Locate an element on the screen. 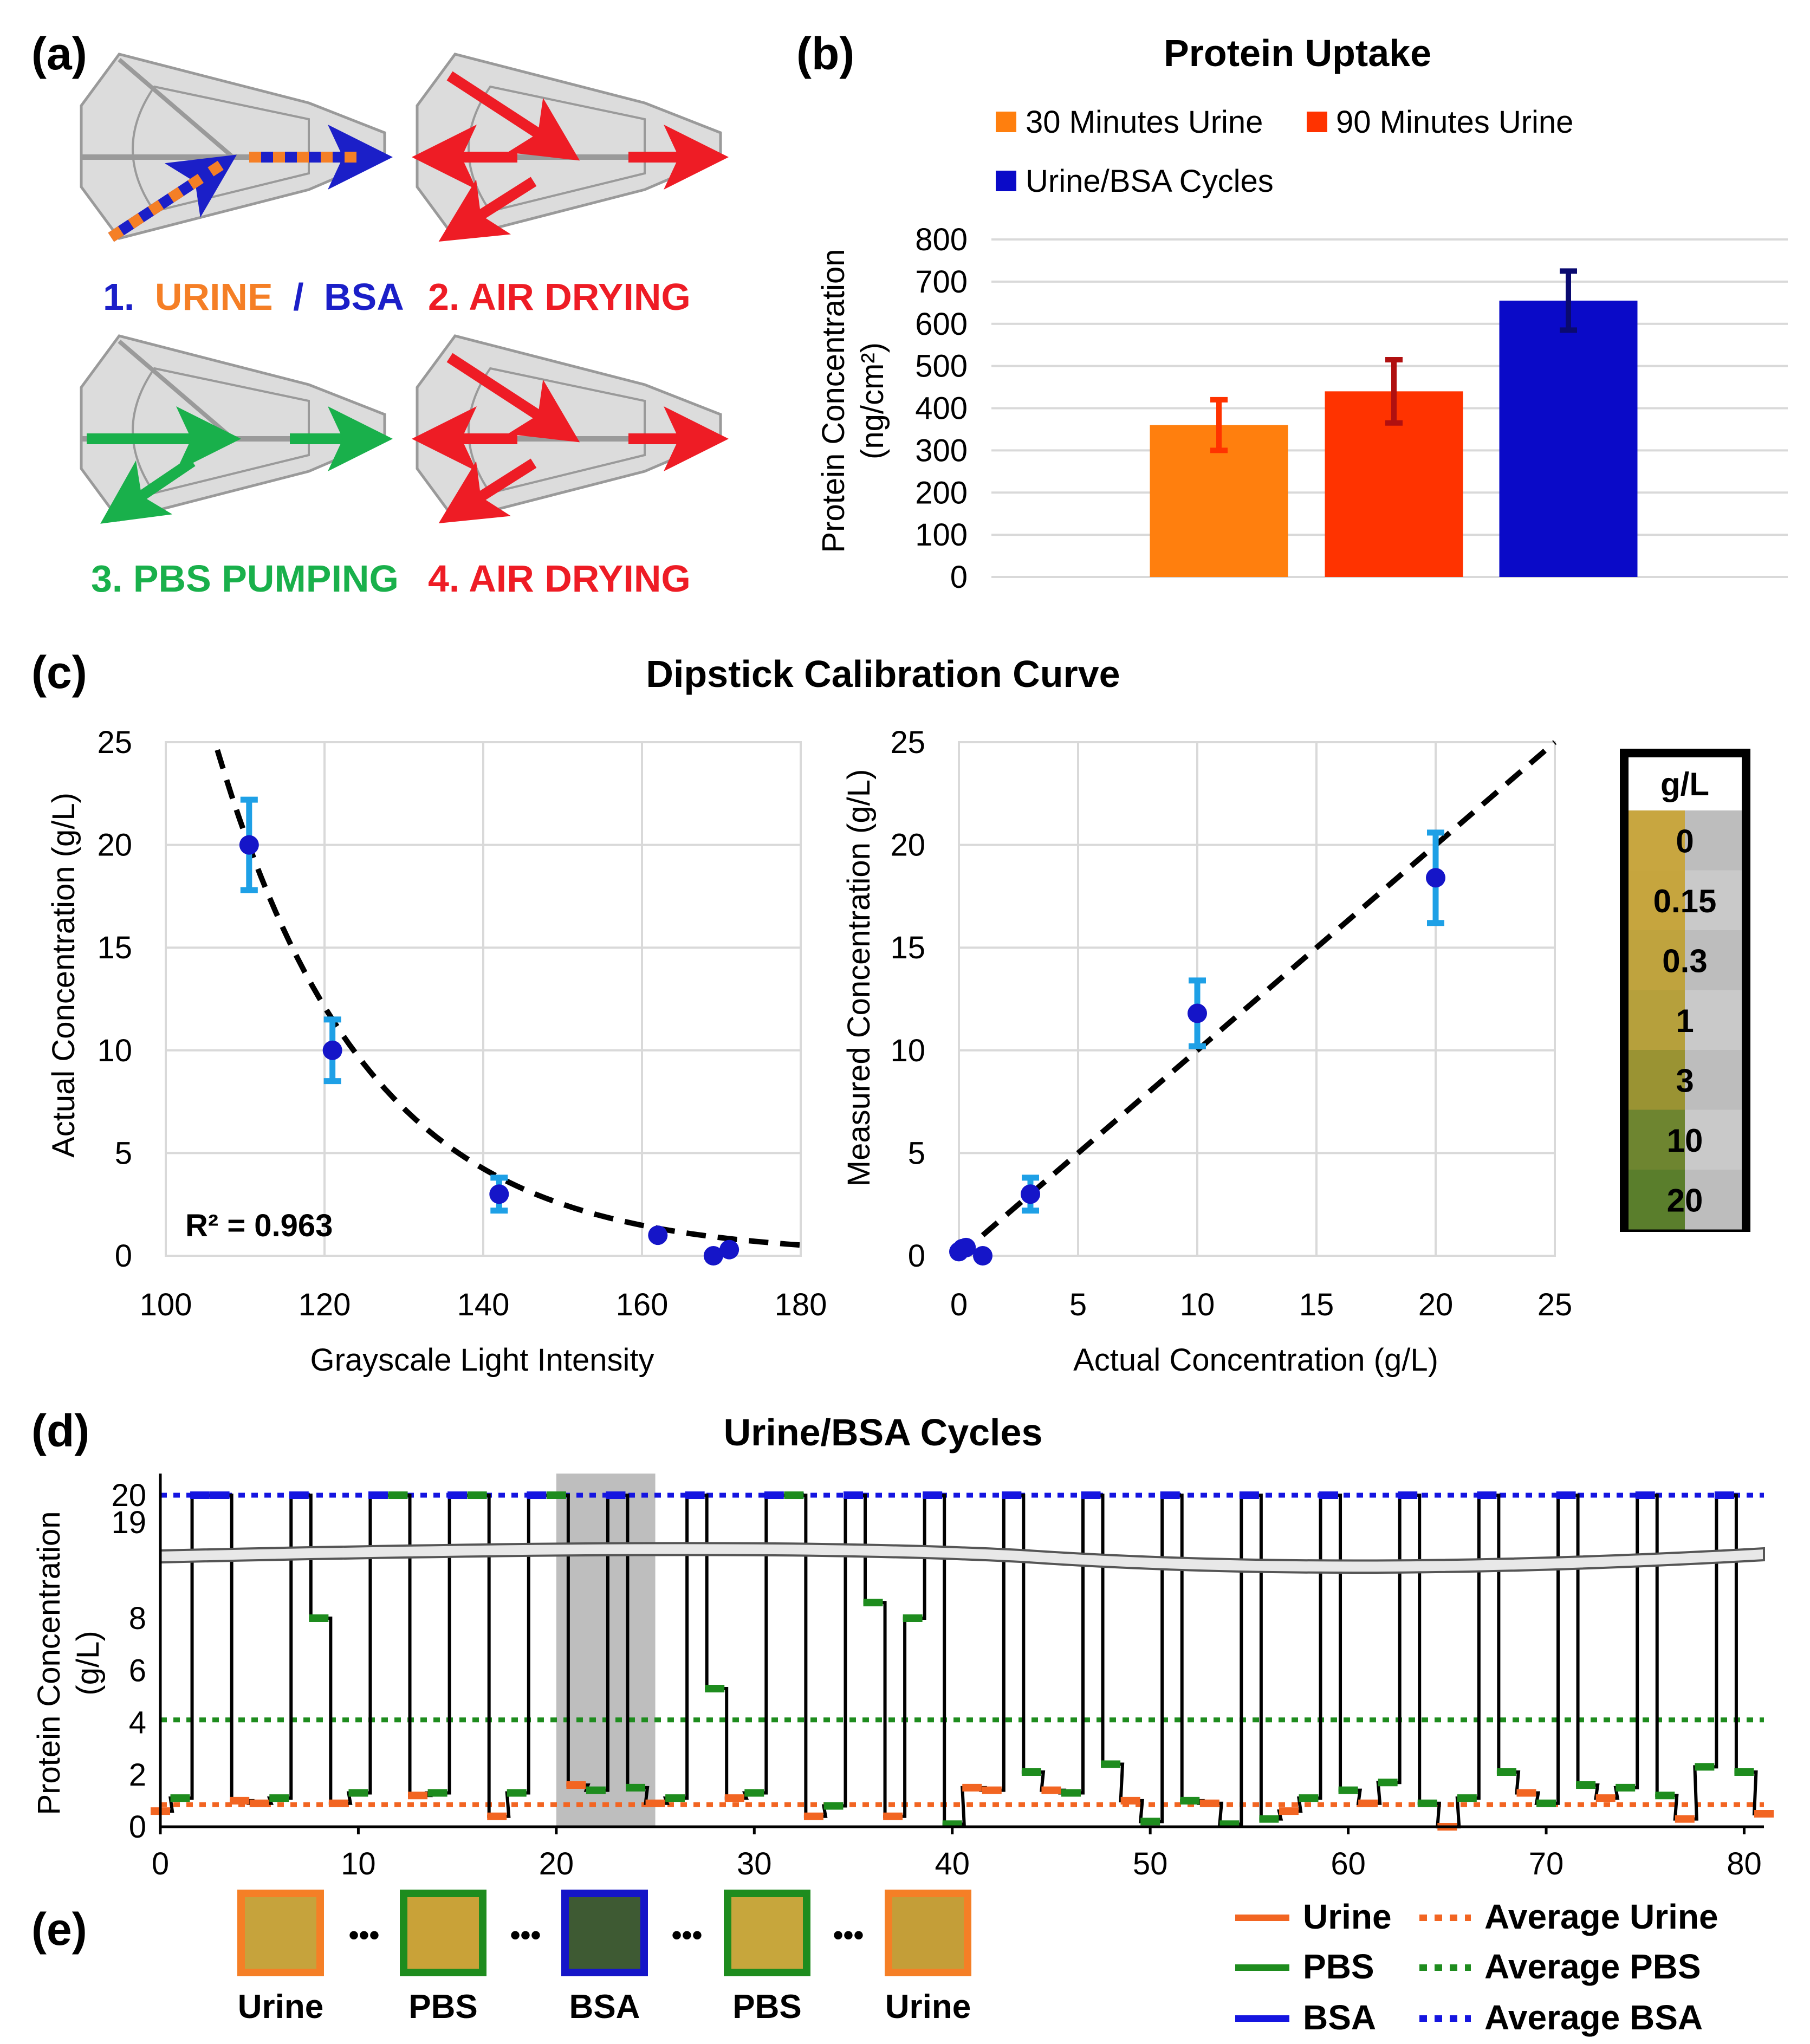 This screenshot has width=1810, height=2044. y-tick-label: 10 is located at coordinates (907, 1050).